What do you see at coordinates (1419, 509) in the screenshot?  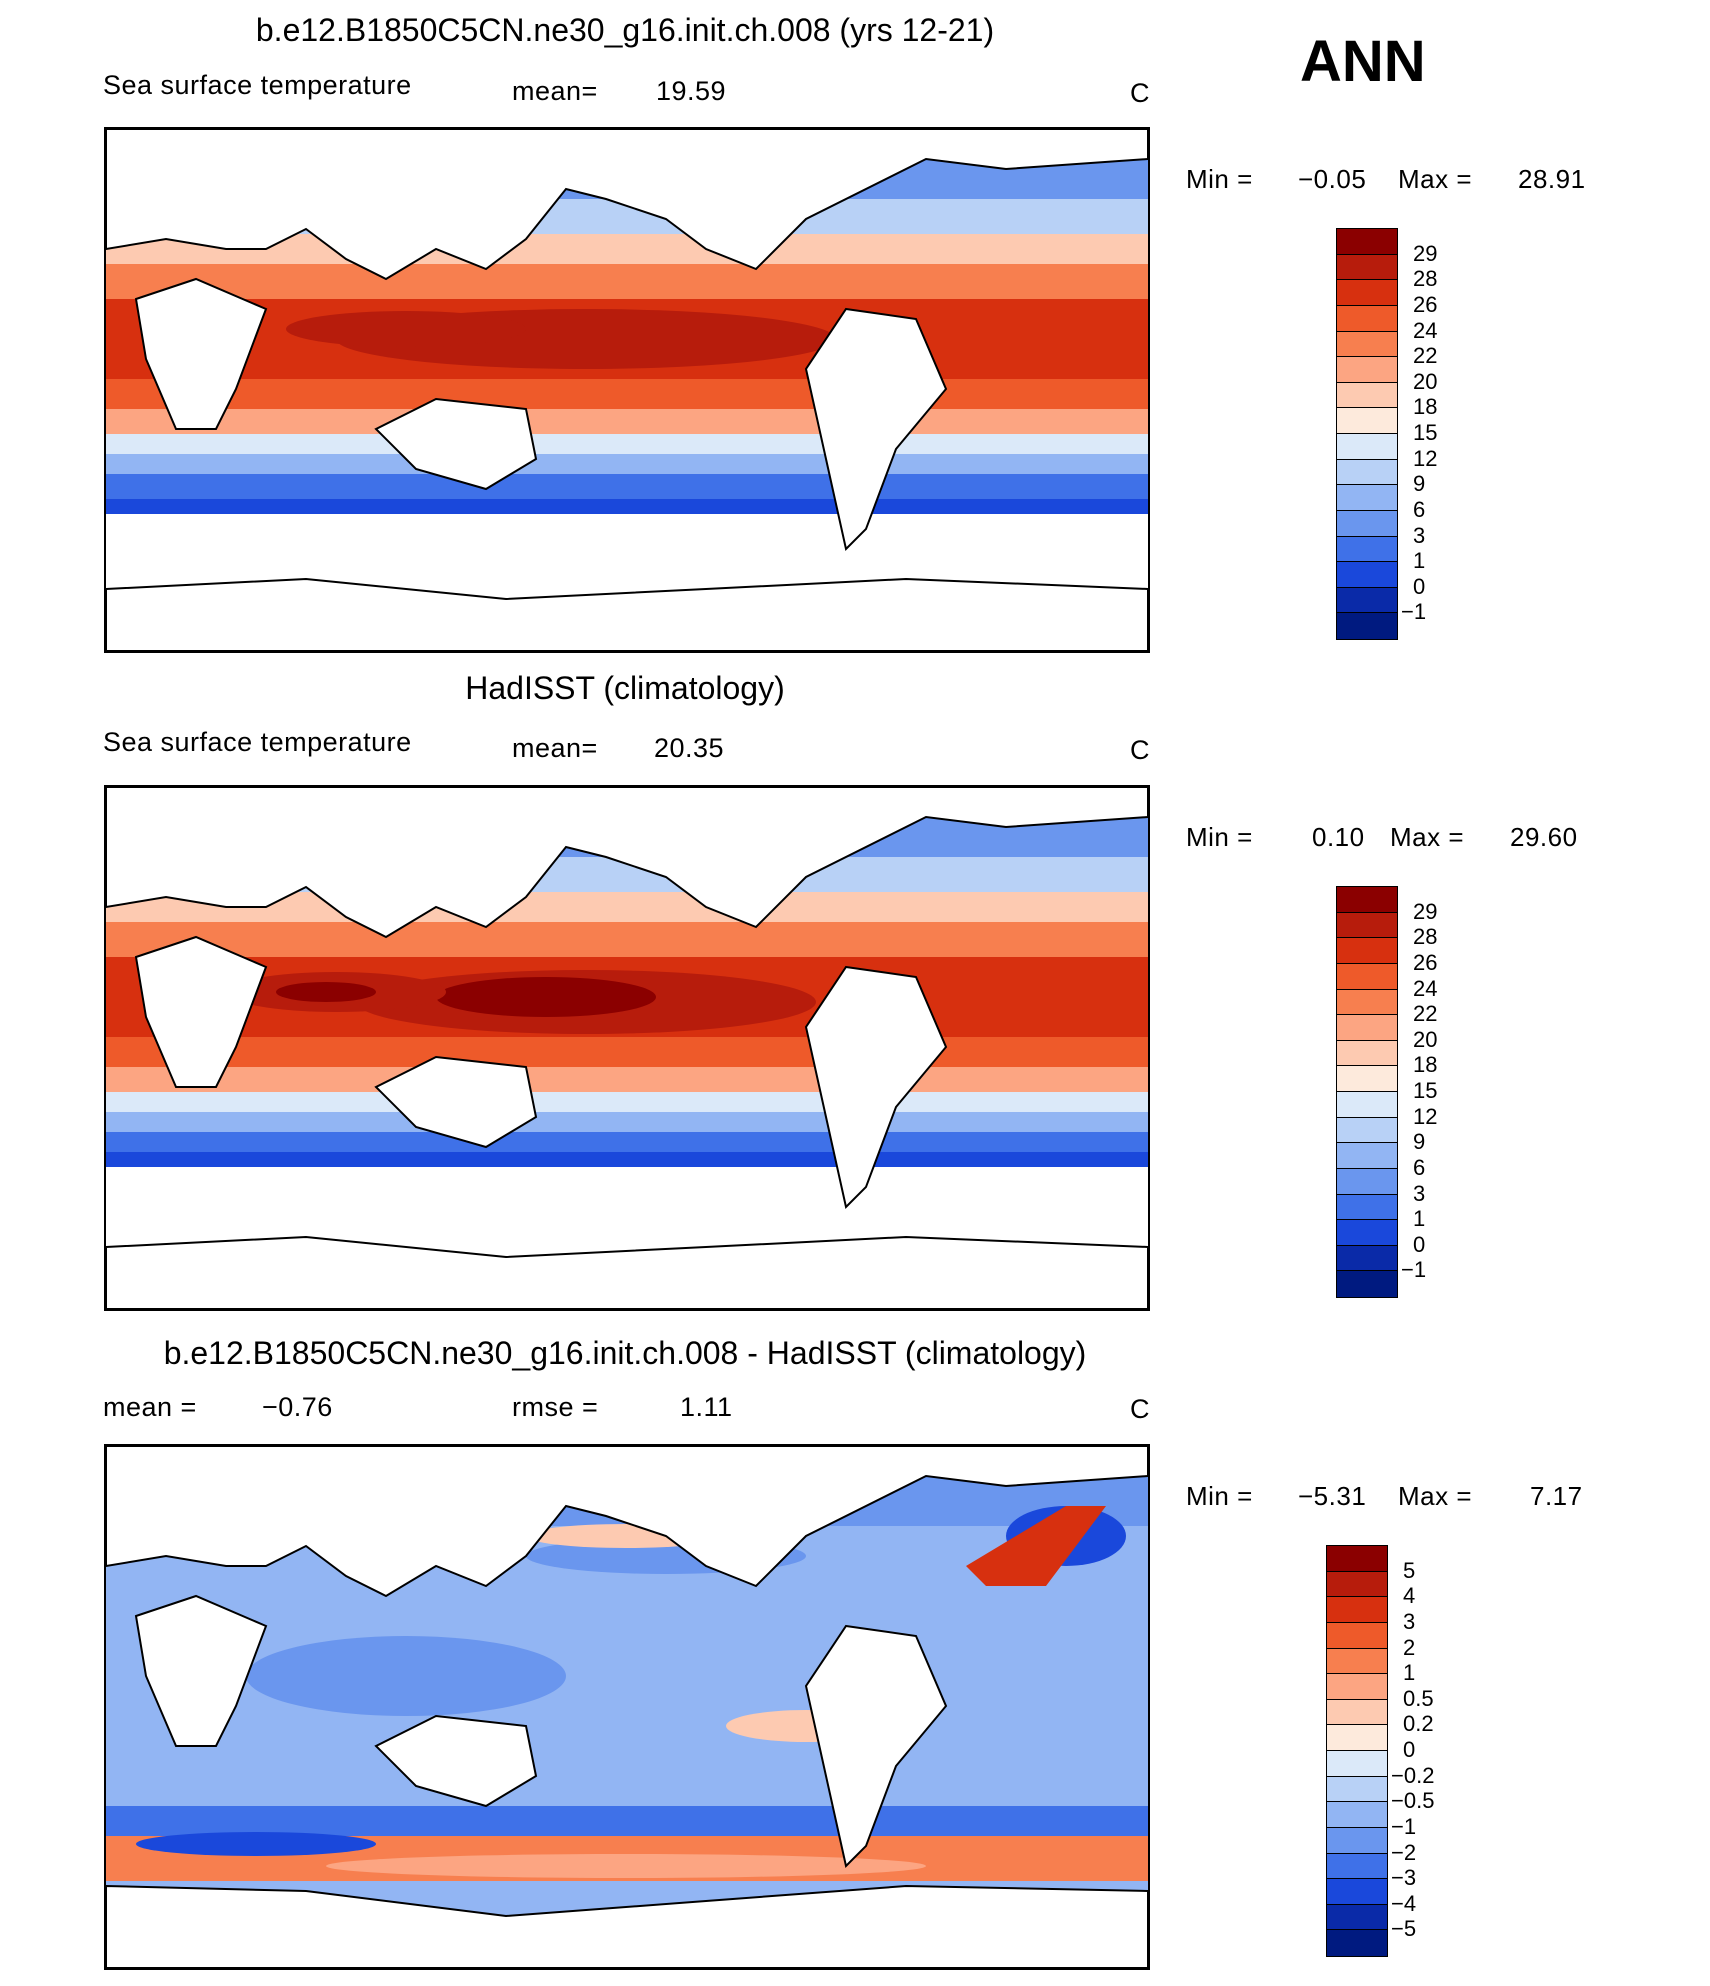 I see `colorbar-tick-label: 6` at bounding box center [1419, 509].